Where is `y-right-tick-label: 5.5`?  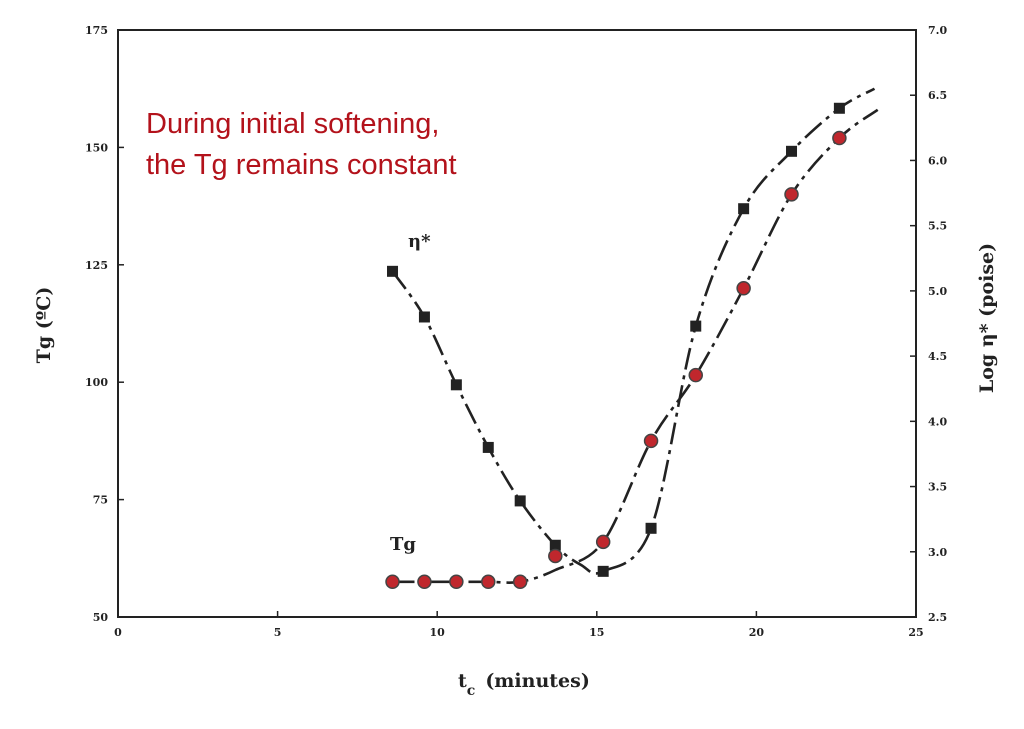
y-right-tick-label: 5.5 is located at coordinates (937, 226).